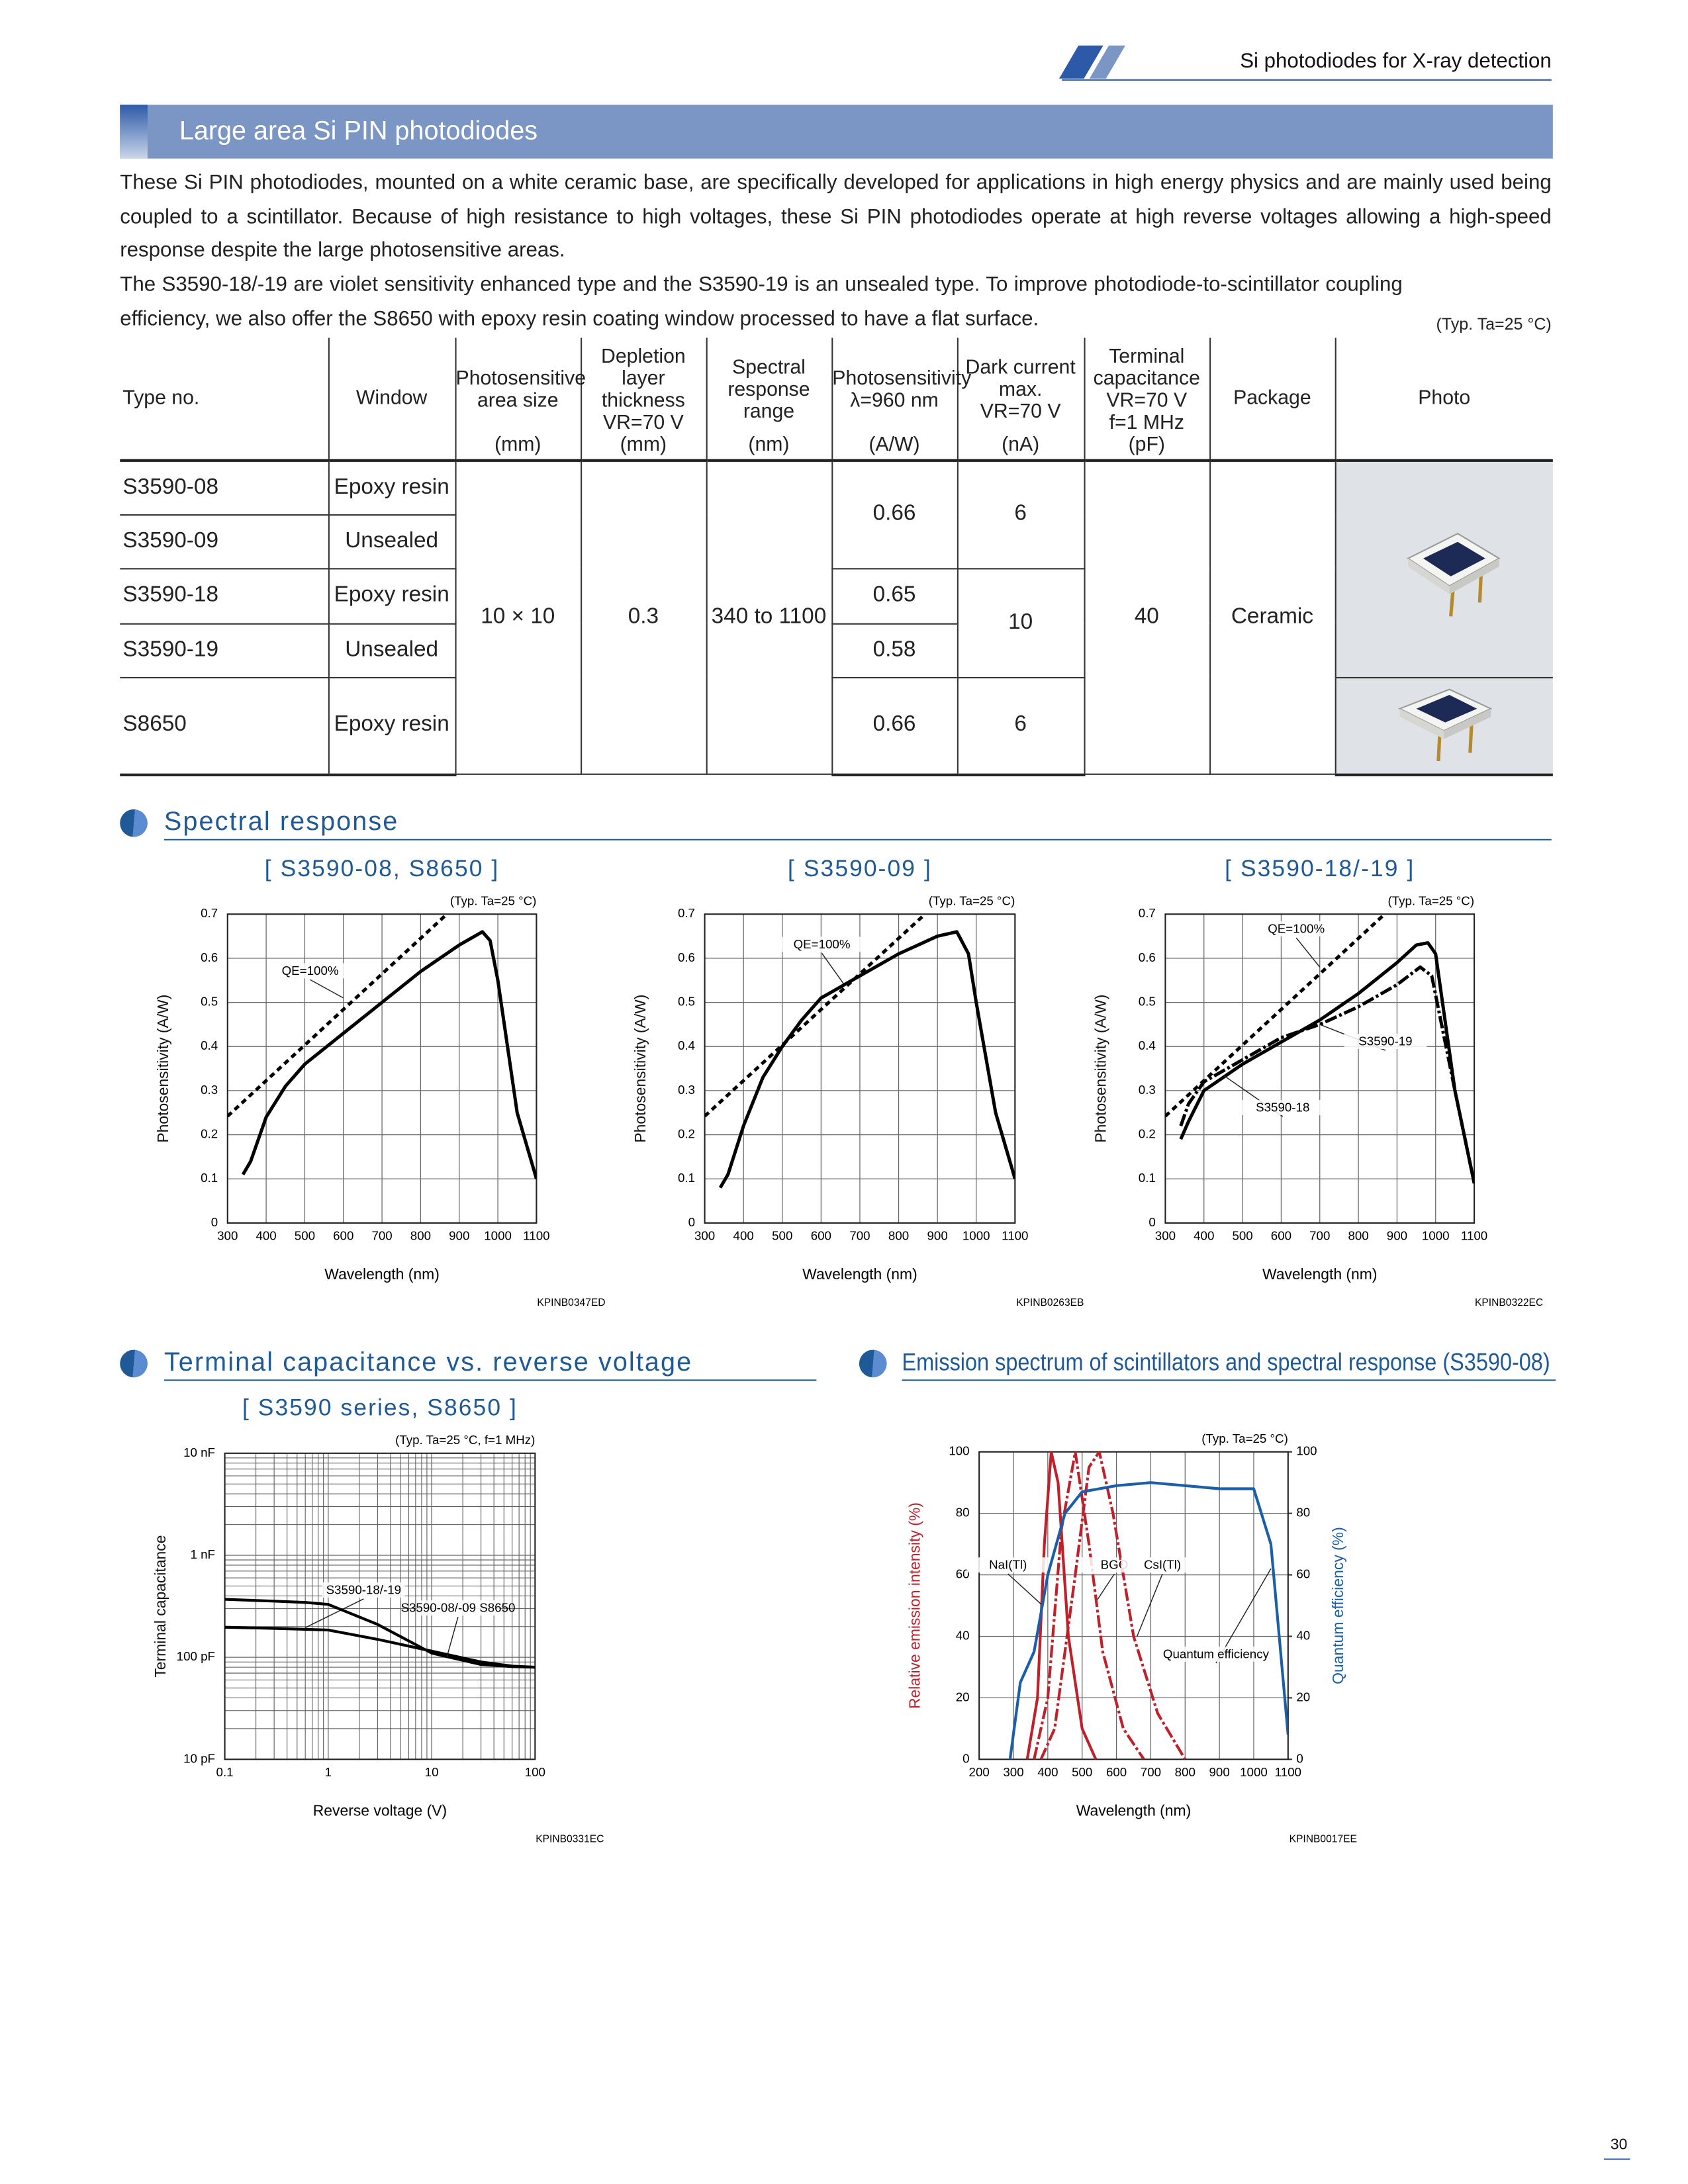 The image size is (1688, 2184). What do you see at coordinates (281, 822) in the screenshot?
I see `subsection-title: Spectral response` at bounding box center [281, 822].